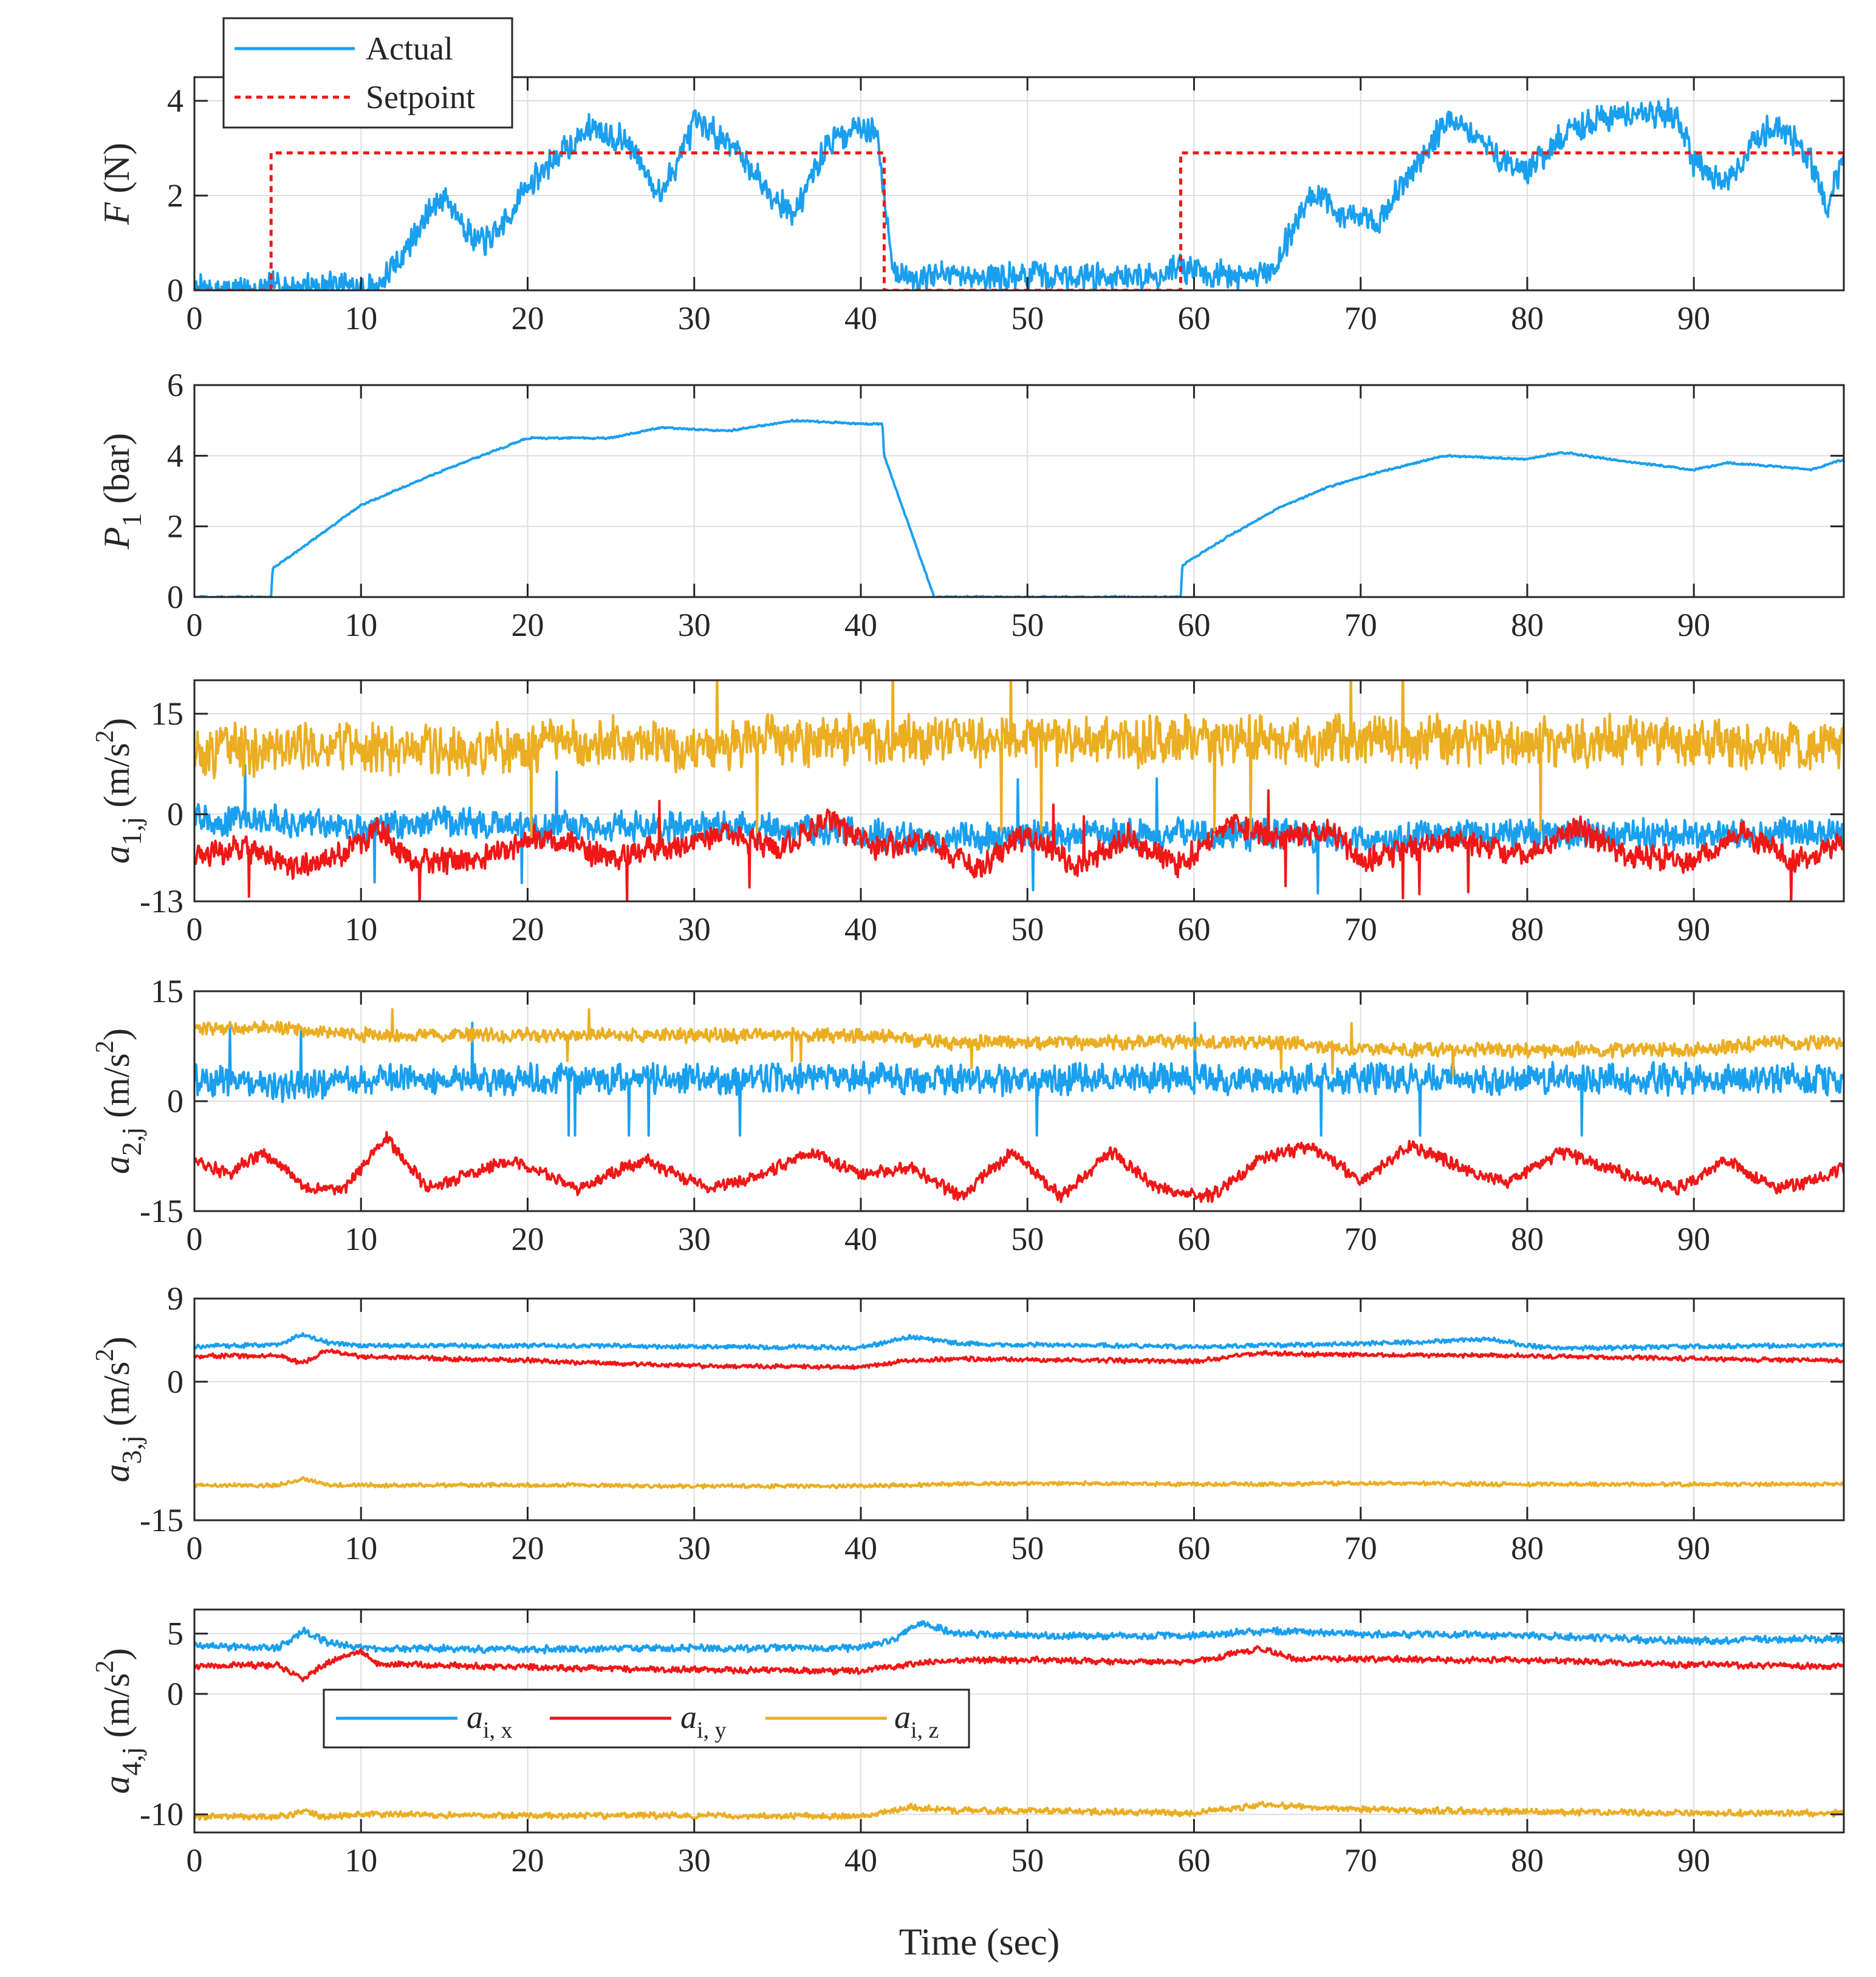 Image resolution: width=1876 pixels, height=1977 pixels. Describe the element at coordinates (161, 901) in the screenshot. I see `y-tick-label: -13` at that location.